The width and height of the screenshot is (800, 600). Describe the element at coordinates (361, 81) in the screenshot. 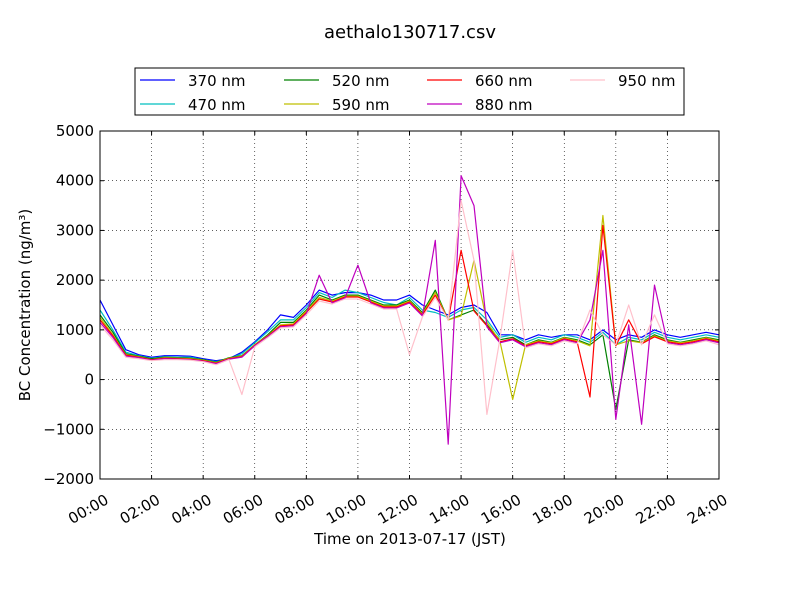

I see `legend-label: 520 nm` at that location.